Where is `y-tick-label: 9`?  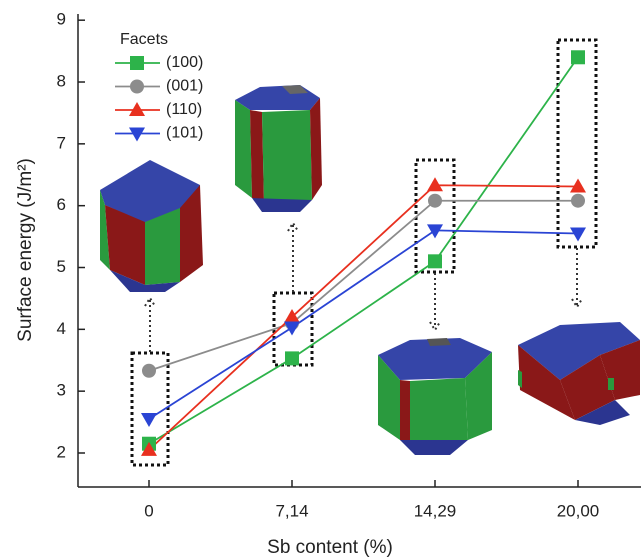 y-tick-label: 9 is located at coordinates (61, 19).